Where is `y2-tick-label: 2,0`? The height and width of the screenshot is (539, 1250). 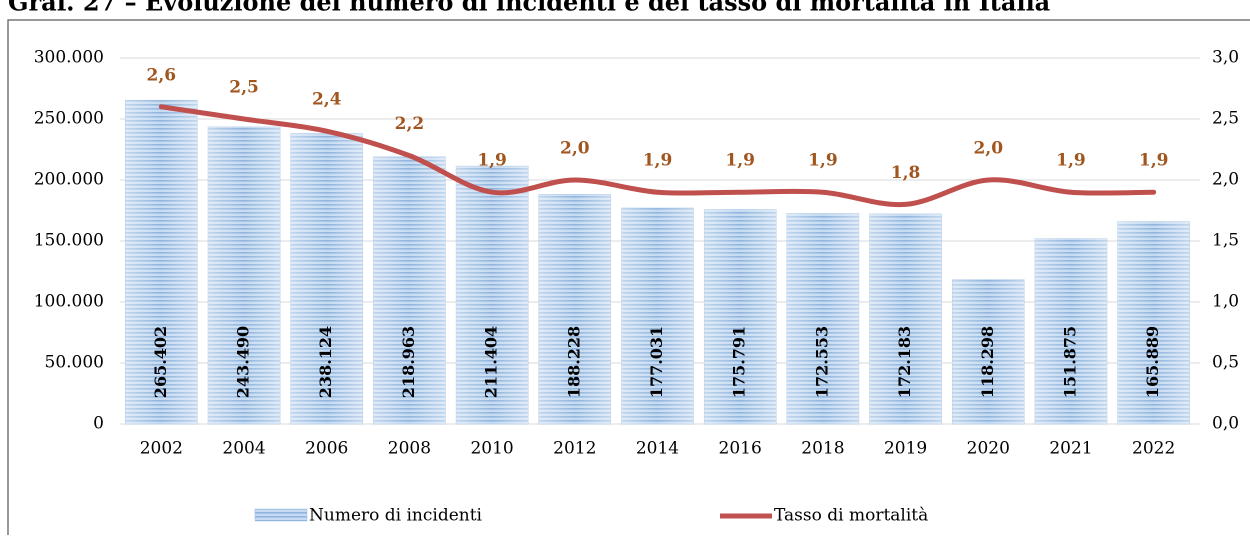 y2-tick-label: 2,0 is located at coordinates (1225, 180).